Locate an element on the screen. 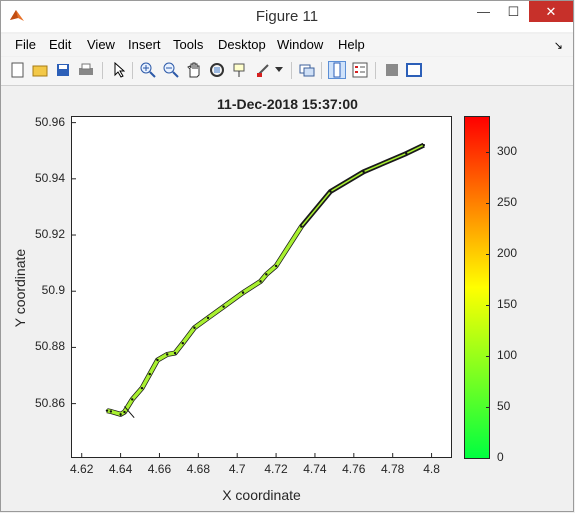 The width and height of the screenshot is (575, 513). x-tick-label: 4.64 is located at coordinates (120, 469).